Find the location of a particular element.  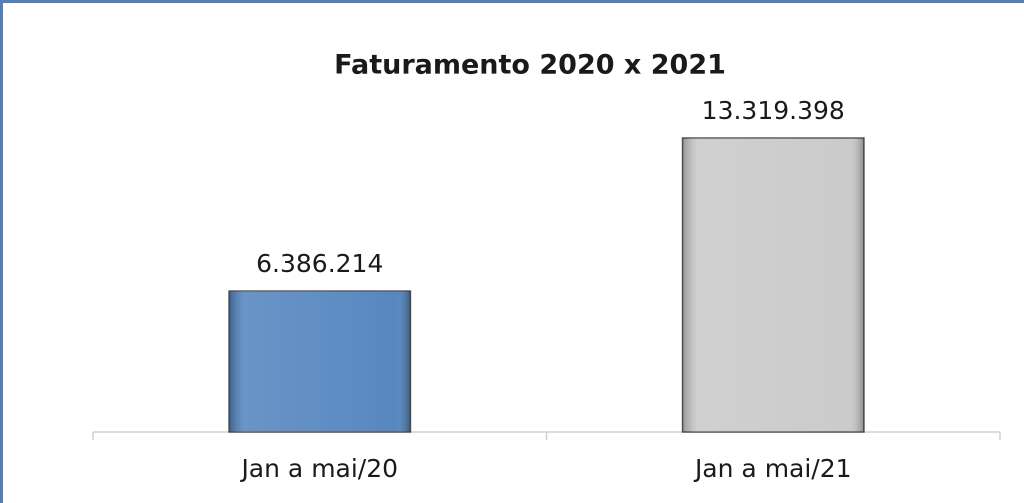

value-label: 6.386.214 is located at coordinates (319, 263).